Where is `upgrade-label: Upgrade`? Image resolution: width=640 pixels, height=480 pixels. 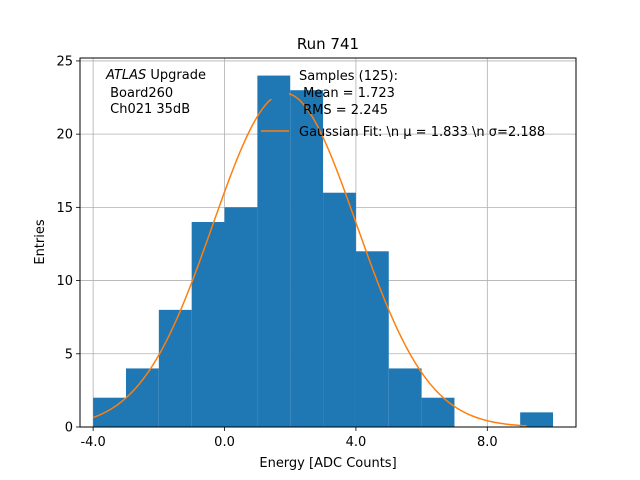
upgrade-label: Upgrade is located at coordinates (176, 75).